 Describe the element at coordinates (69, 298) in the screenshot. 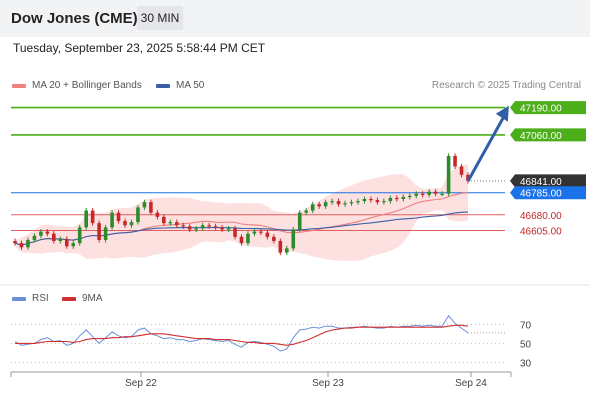

I see `ma9-swatch` at that location.